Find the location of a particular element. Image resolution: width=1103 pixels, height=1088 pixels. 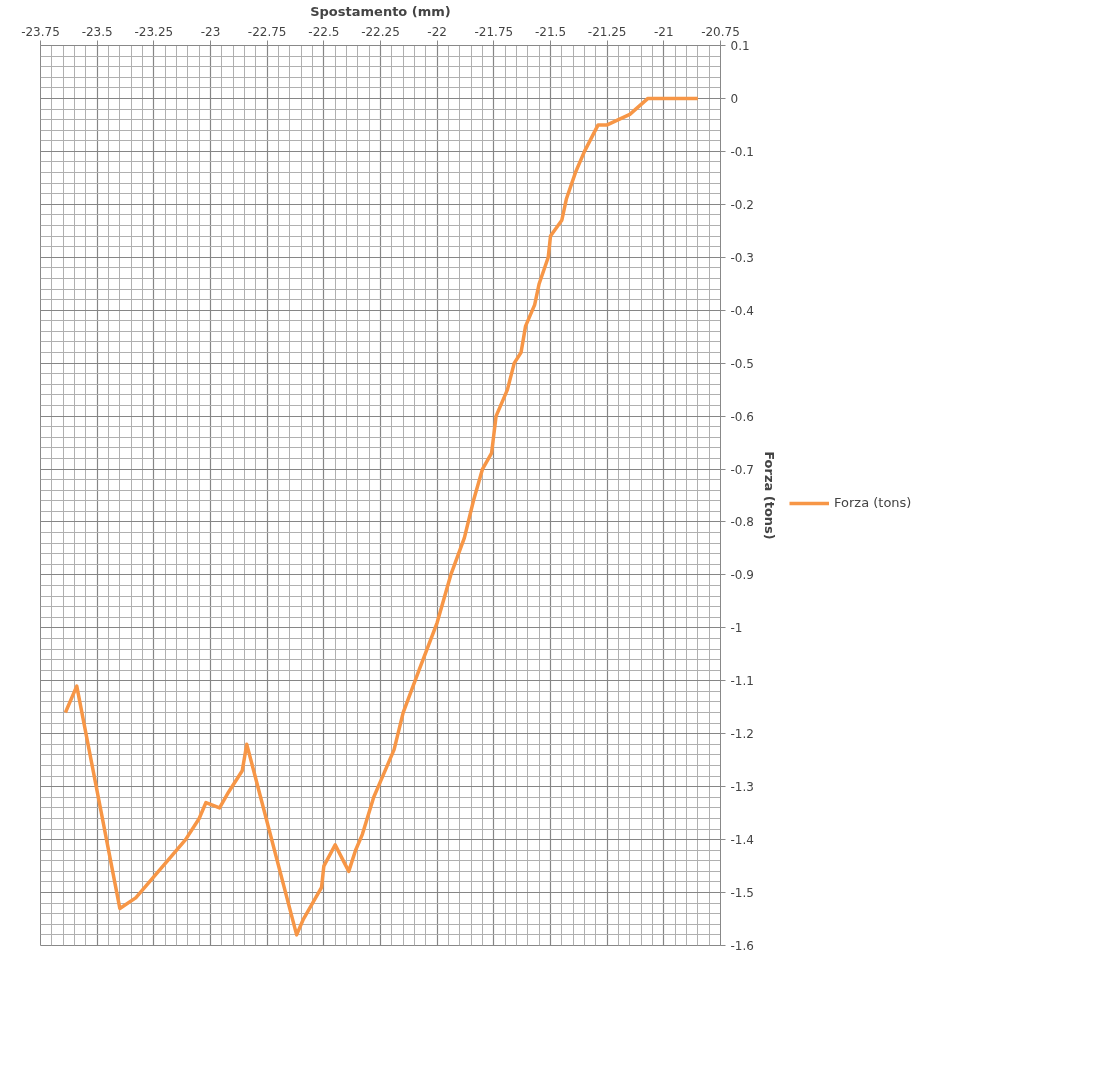

y-tick-label: -1.1 is located at coordinates (742, 681).